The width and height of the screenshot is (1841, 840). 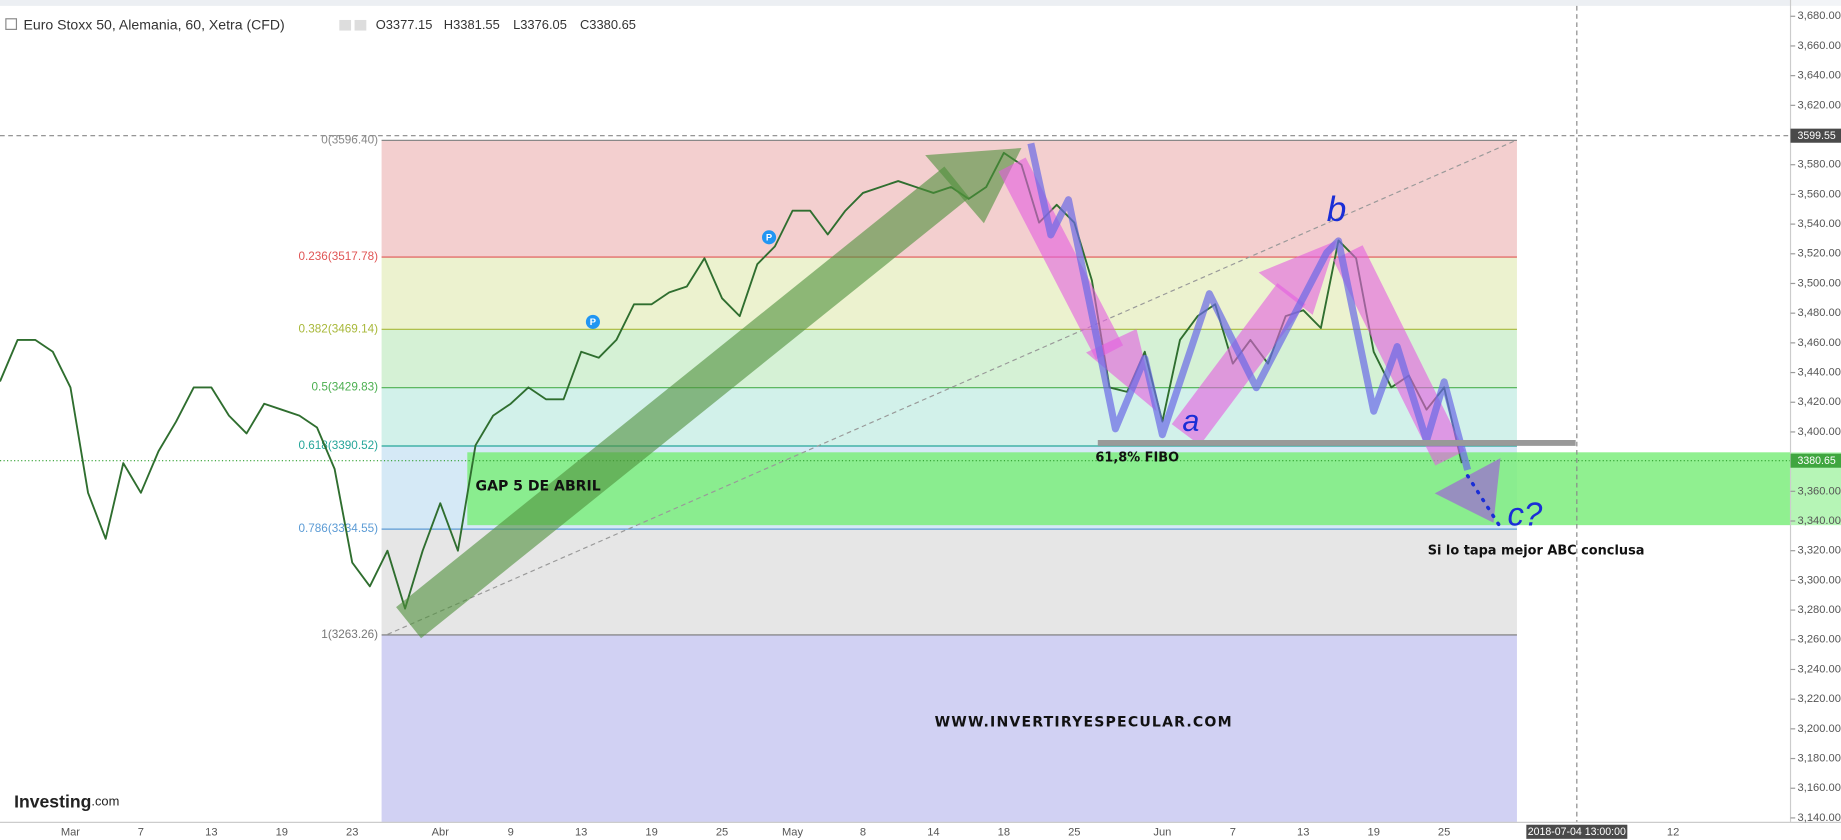 What do you see at coordinates (1819, 254) in the screenshot?
I see `y-tick-label: 3,520.00` at bounding box center [1819, 254].